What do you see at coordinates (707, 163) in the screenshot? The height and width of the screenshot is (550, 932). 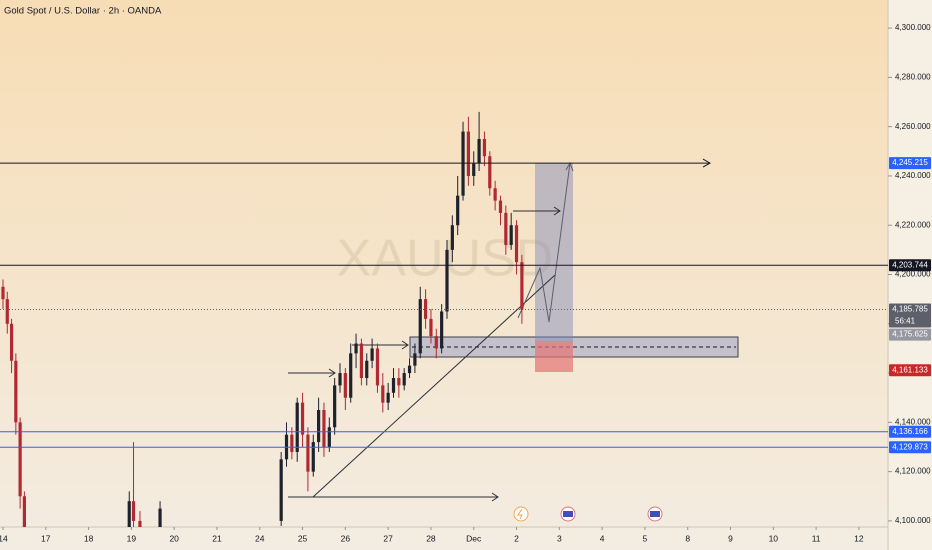 I see `level-arrow` at bounding box center [707, 163].